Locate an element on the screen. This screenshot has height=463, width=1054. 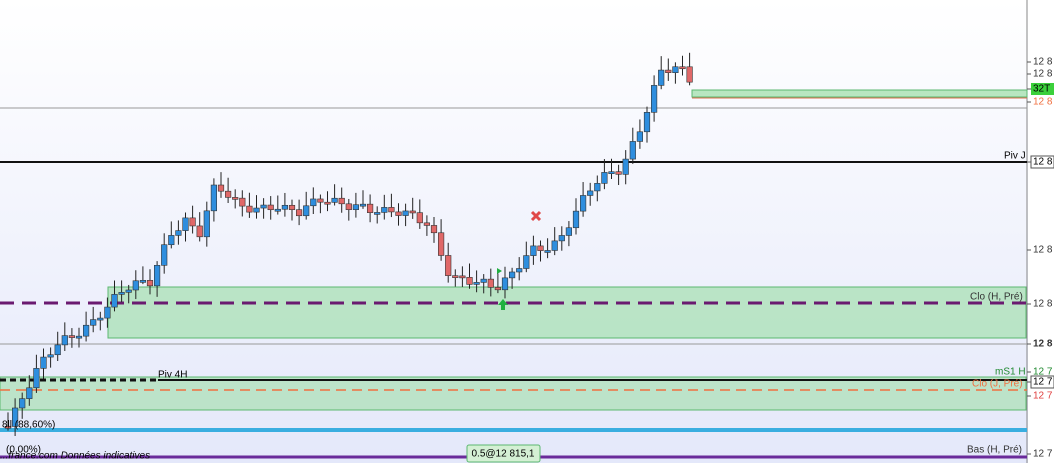
source-note: ...france.com Données indicatives is located at coordinates (75, 456).